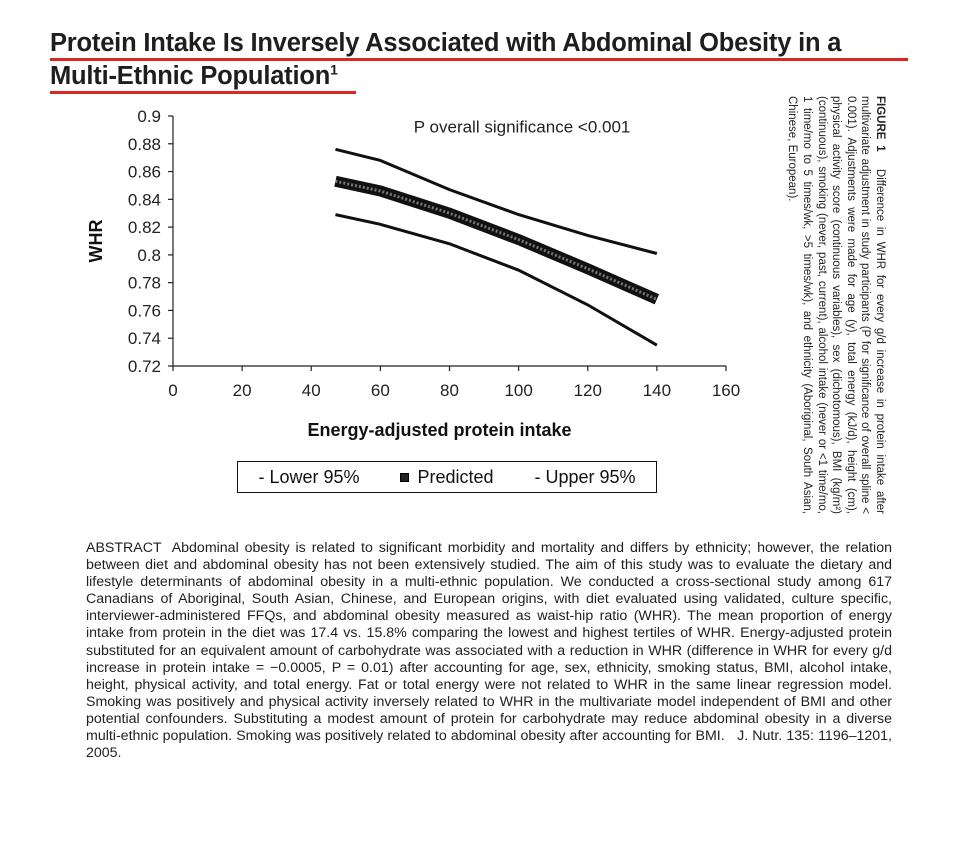 This screenshot has height=846, width=960. What do you see at coordinates (144, 227) in the screenshot?
I see `y-tick-label: 0.82` at bounding box center [144, 227].